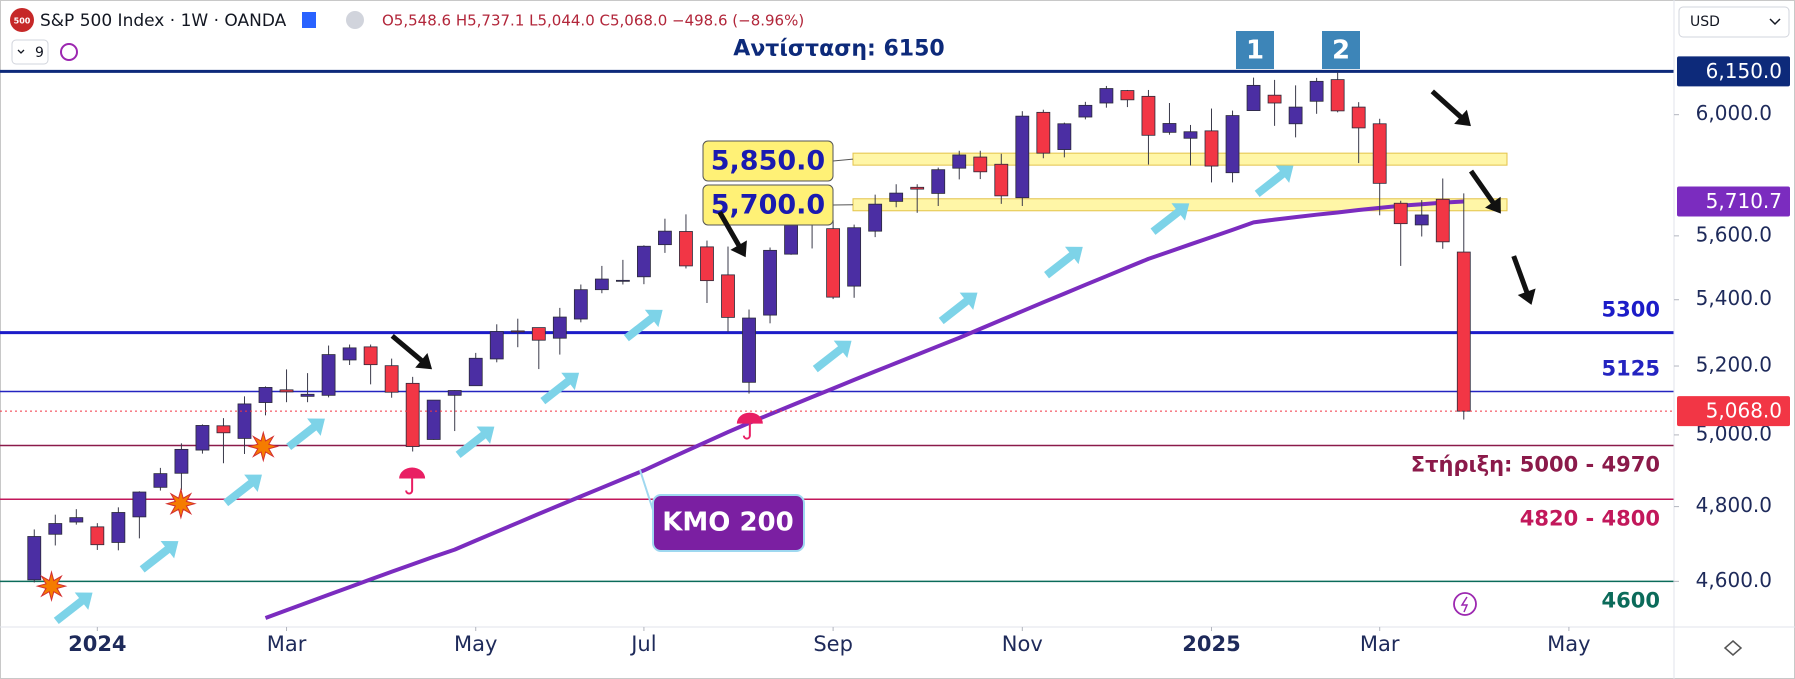  Describe the element at coordinates (1734, 234) in the screenshot. I see `y-tick-label: 5,600.0` at that location.